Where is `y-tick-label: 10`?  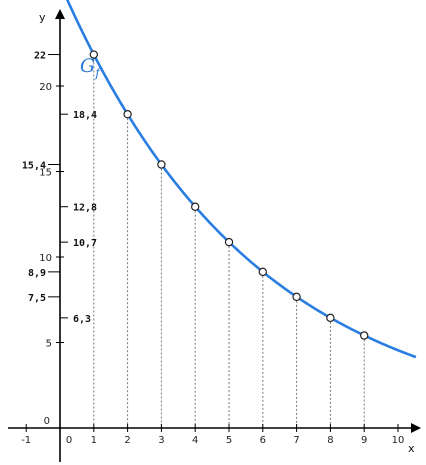 y-tick-label: 10 is located at coordinates (45, 258).